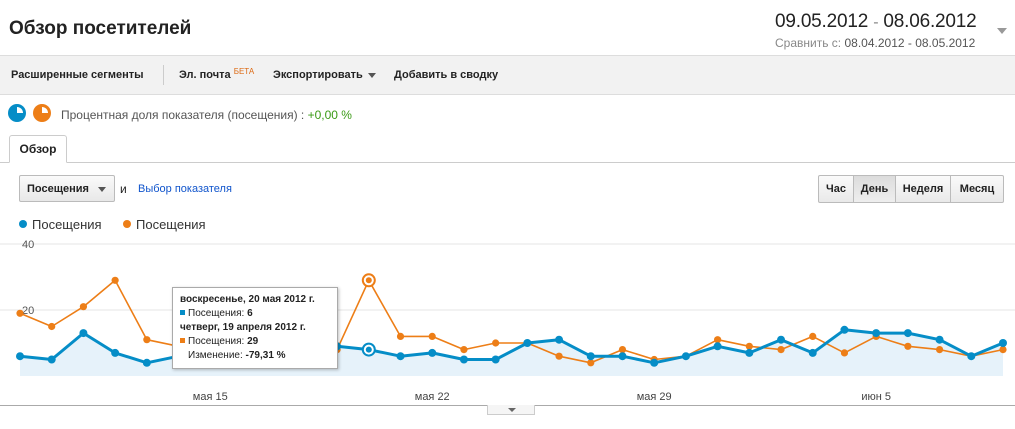 This screenshot has height=429, width=1015. What do you see at coordinates (977, 189) in the screenshot?
I see `period-month-button: Месяц` at bounding box center [977, 189].